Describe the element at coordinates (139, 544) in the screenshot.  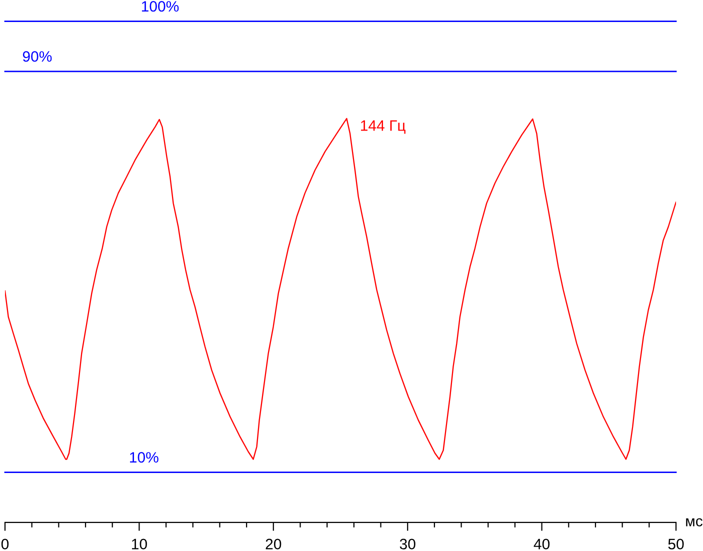
I see `x-tick-label: 10` at that location.